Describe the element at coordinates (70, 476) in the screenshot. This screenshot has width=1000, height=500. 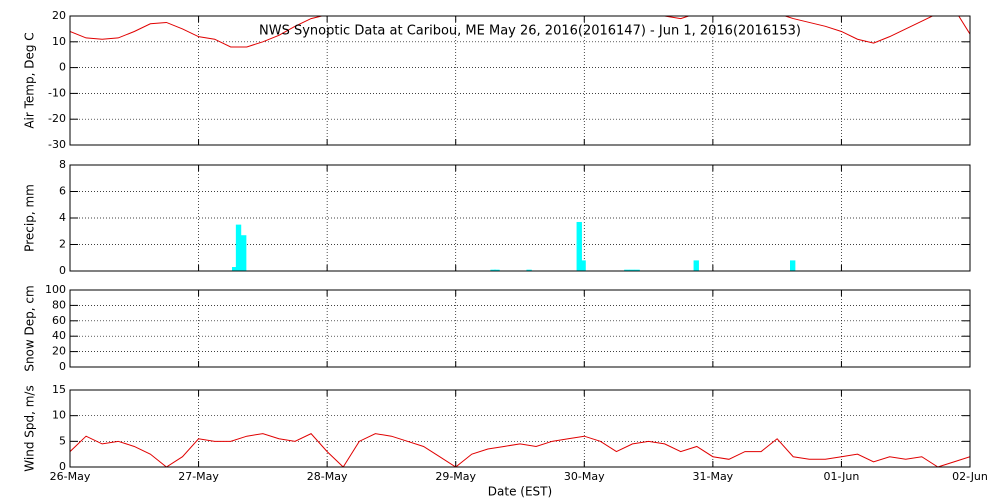
I see `x-tick-label: 26-May` at that location.